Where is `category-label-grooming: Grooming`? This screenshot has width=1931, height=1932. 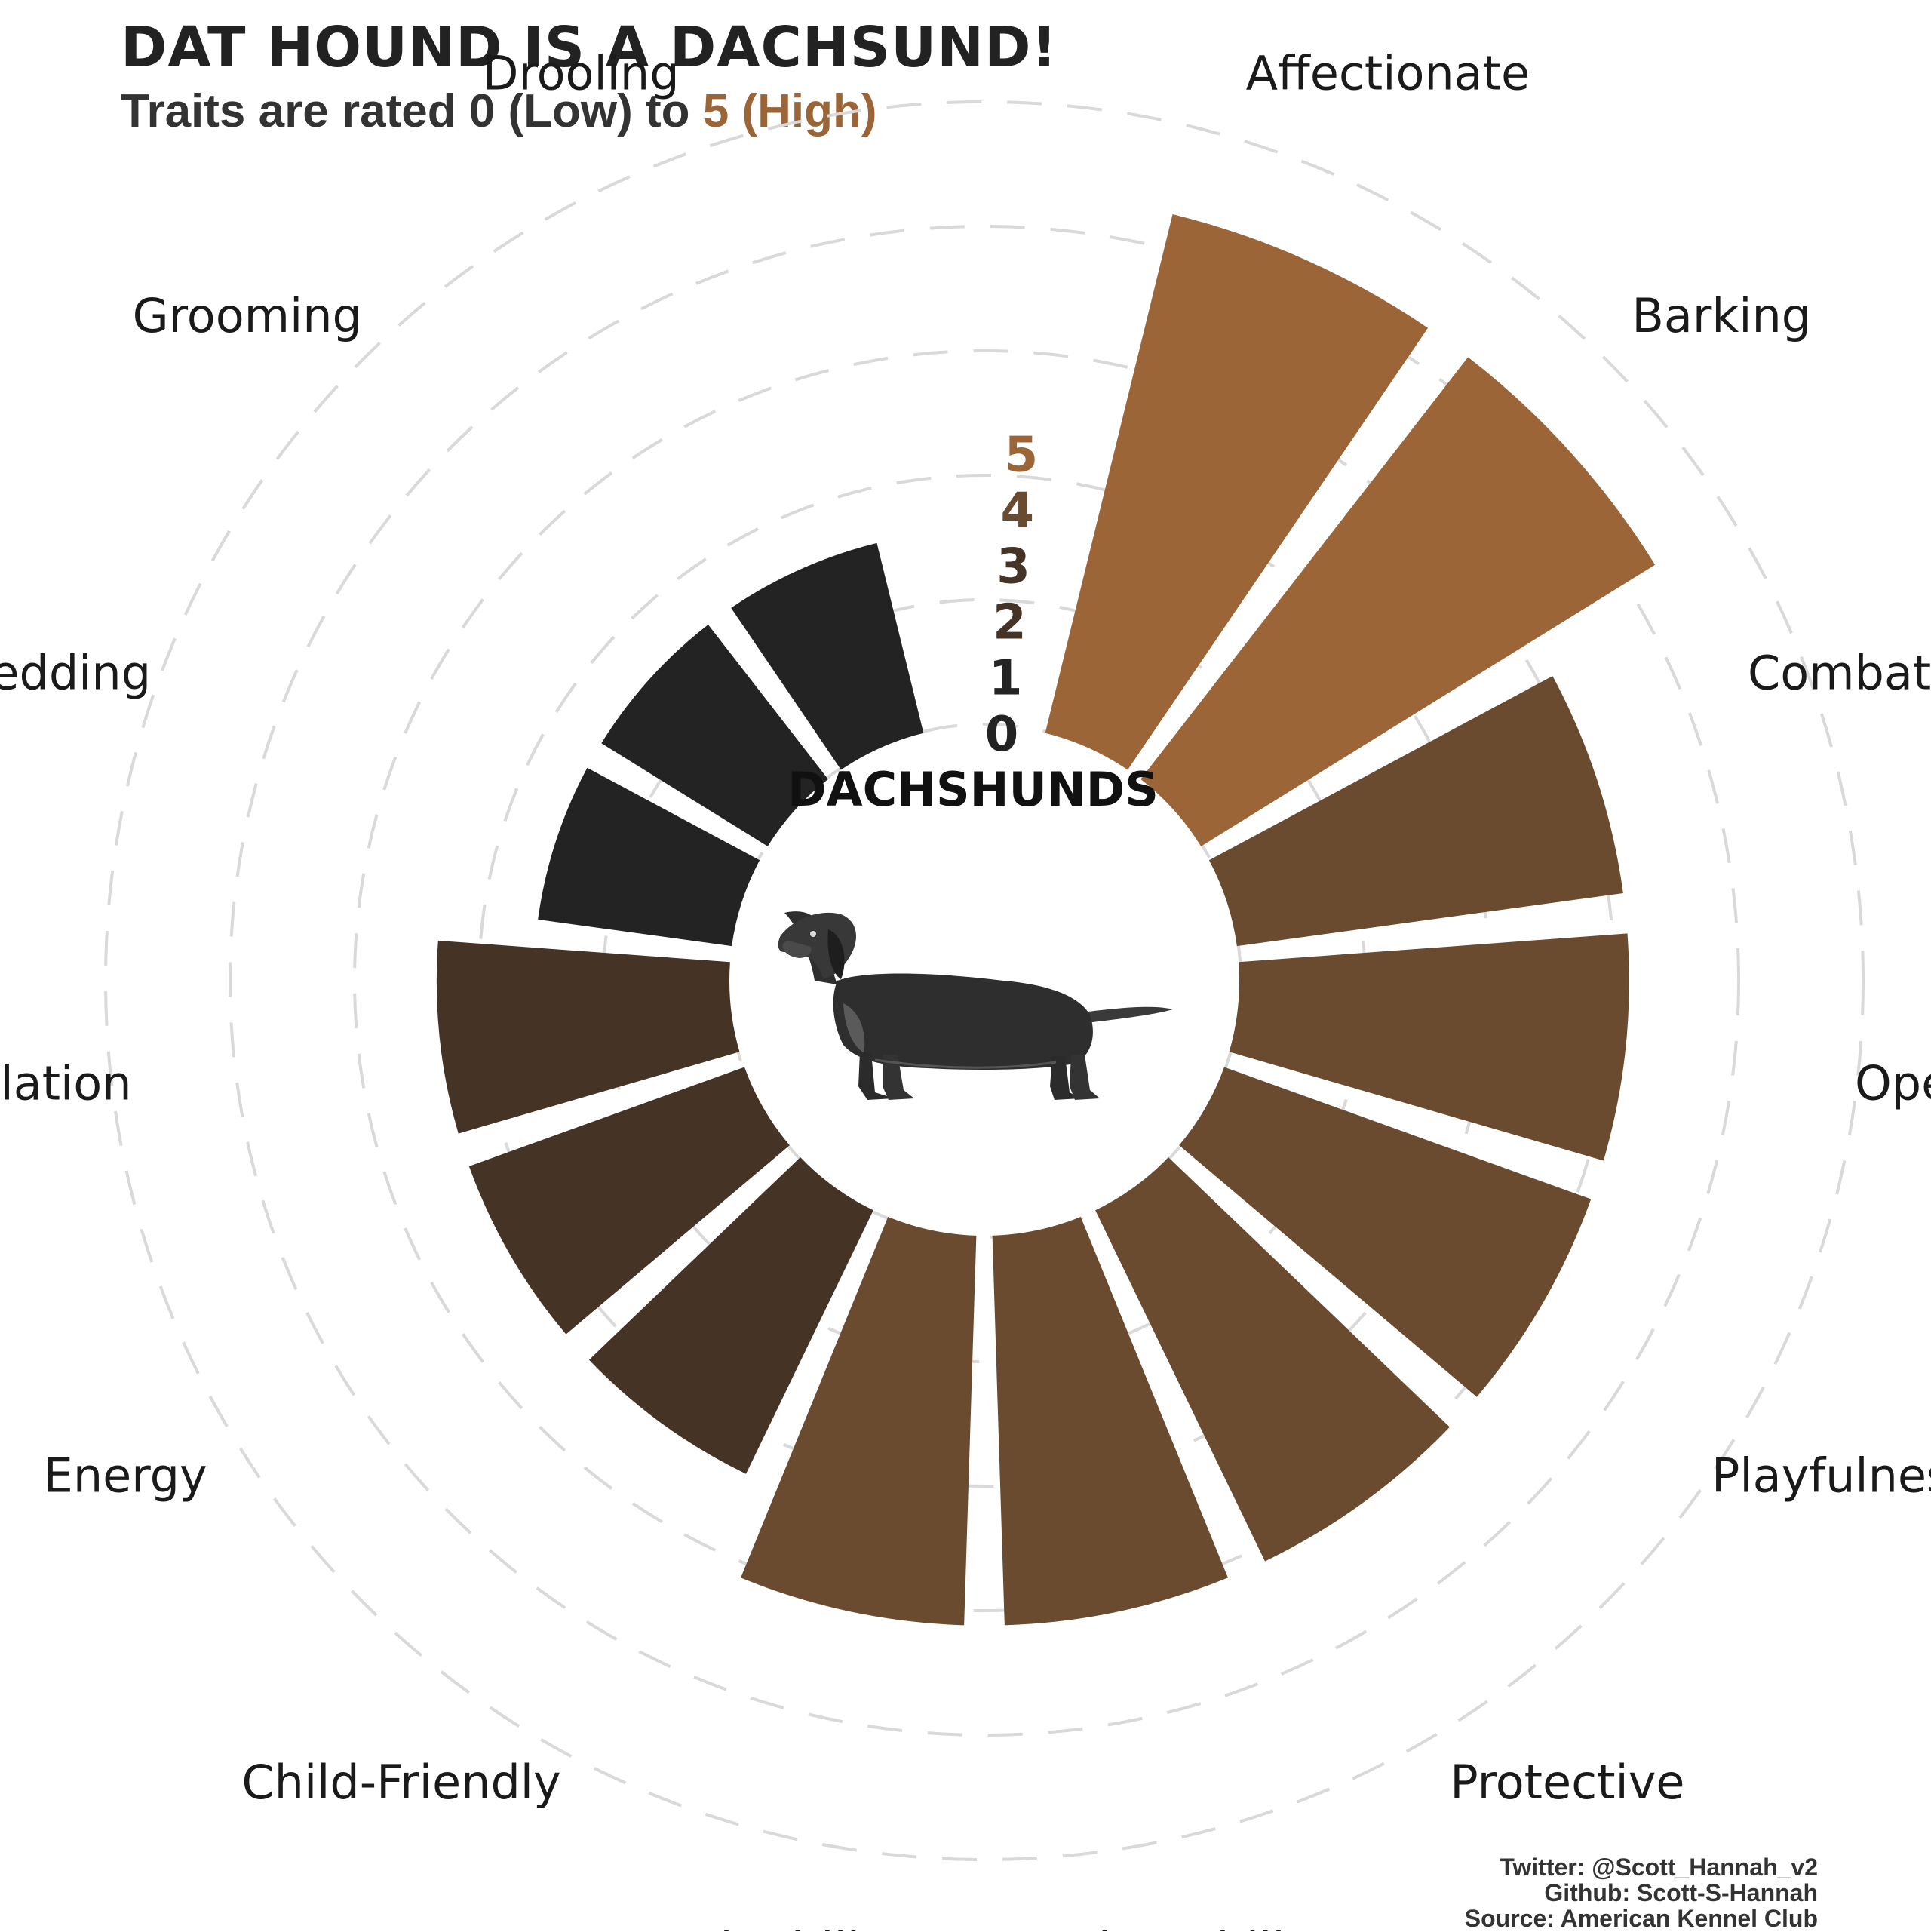
category-label-grooming: Grooming is located at coordinates (248, 315).